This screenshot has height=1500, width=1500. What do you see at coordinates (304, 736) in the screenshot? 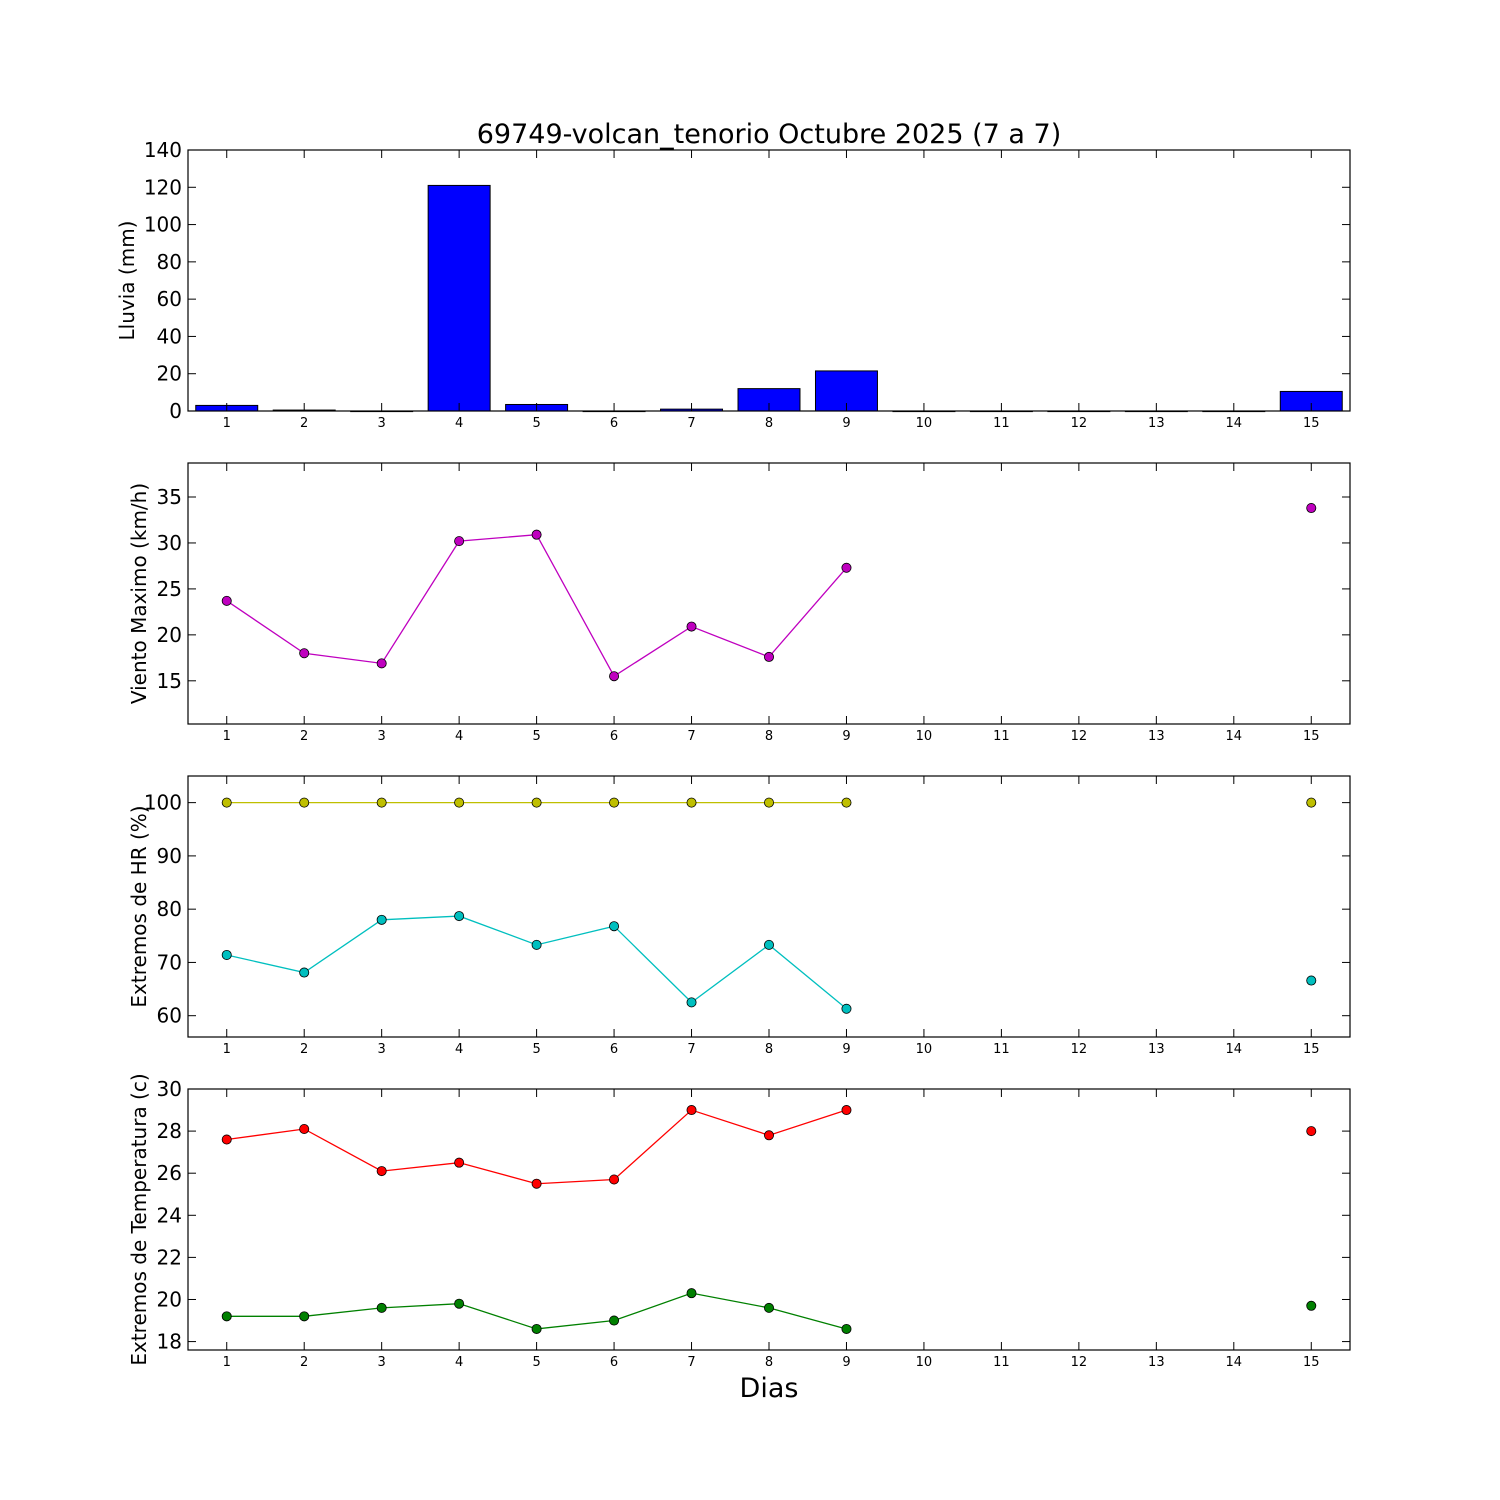
I see `xtick-label-viento-2: 2` at bounding box center [304, 736].